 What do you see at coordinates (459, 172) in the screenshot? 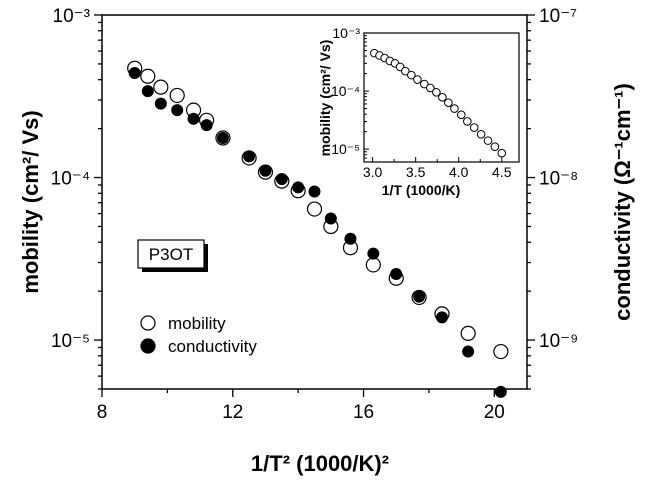
I see `inset-x-tick-label: 4.0` at bounding box center [459, 172].